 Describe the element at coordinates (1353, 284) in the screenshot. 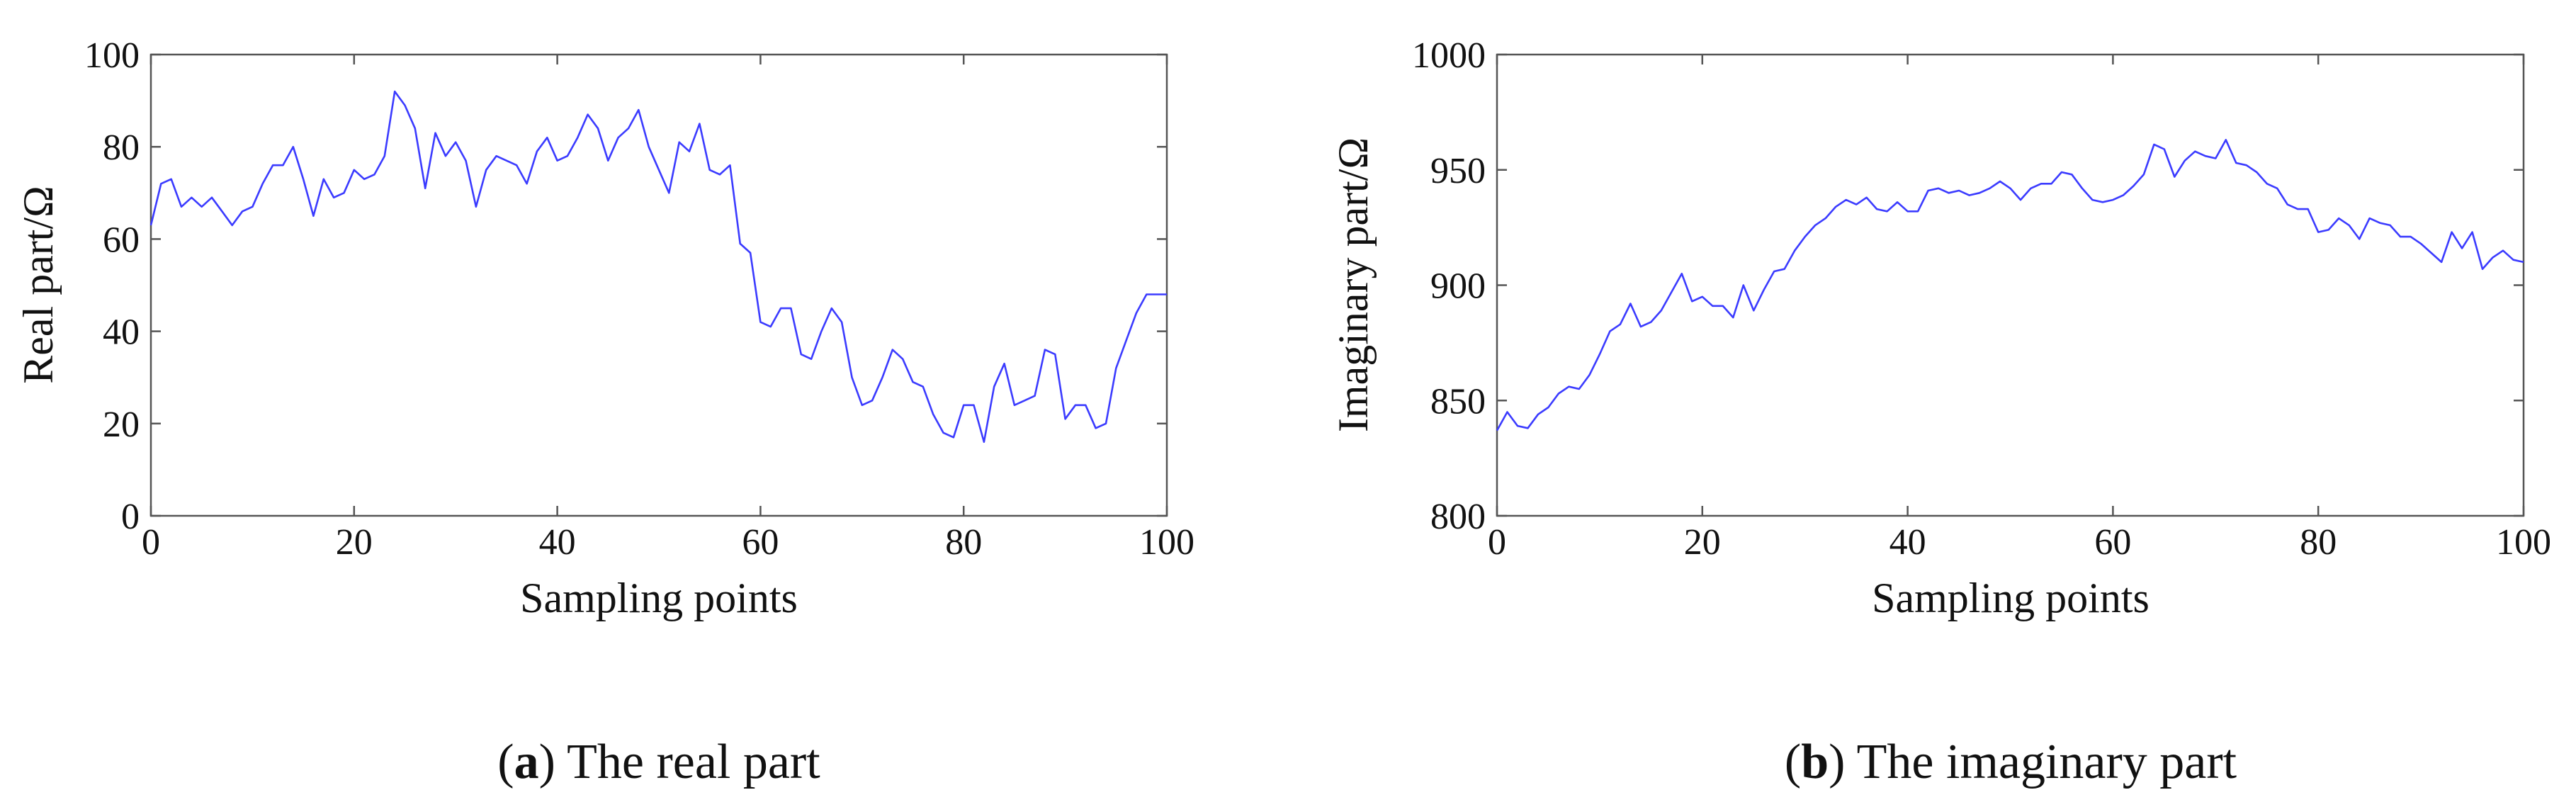

I see `y-axis-label: Imaginary part/Ω` at that location.